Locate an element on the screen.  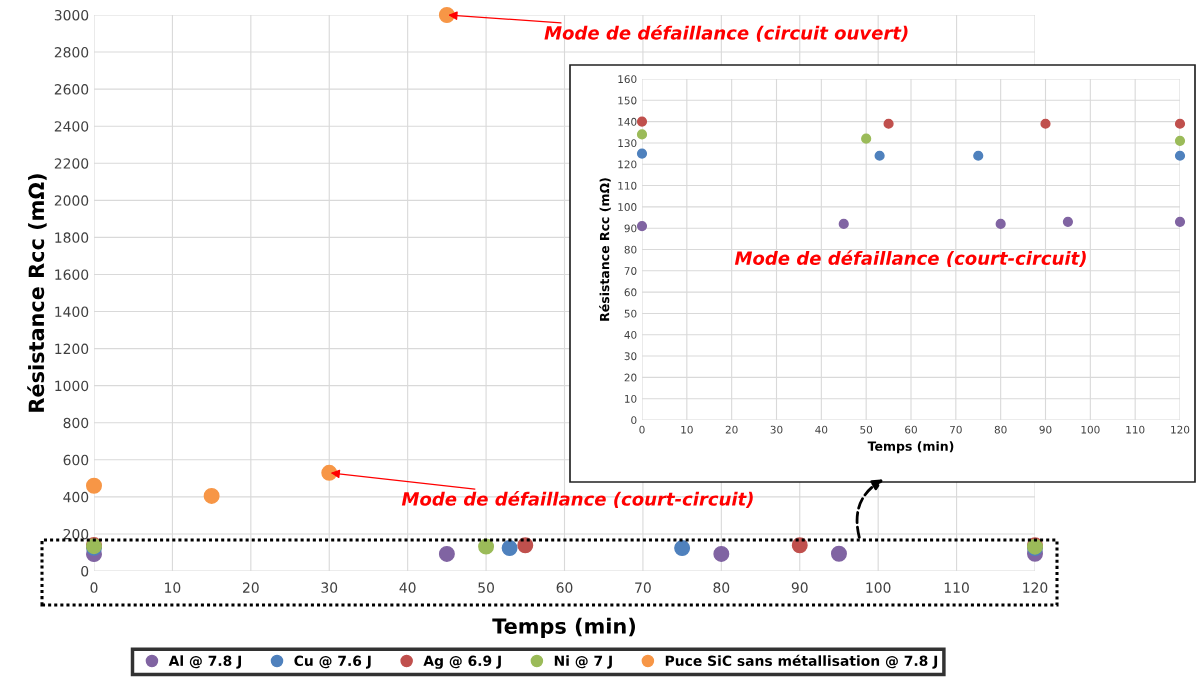
y-tick-label: 130 is located at coordinates (627, 143).